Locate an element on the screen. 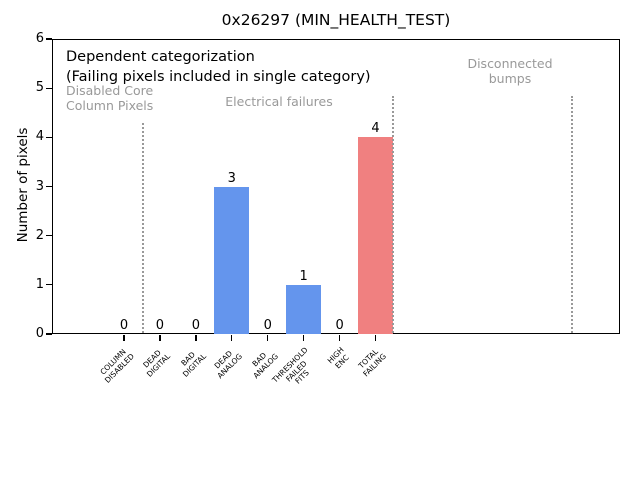 The image size is (640, 480). section-label-electrical-failures: Electrical failures is located at coordinates (279, 101).